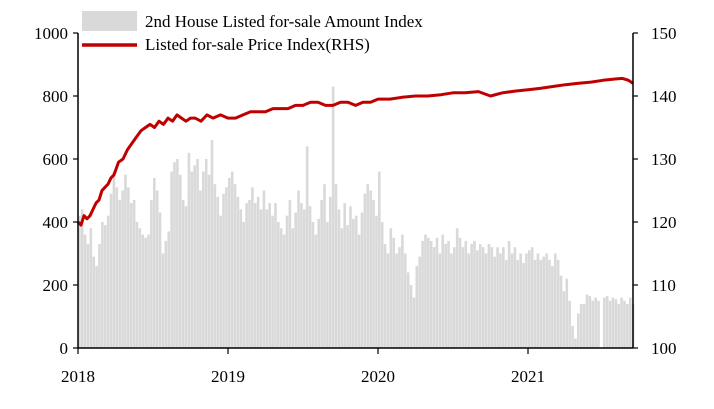 The width and height of the screenshot is (714, 409). What do you see at coordinates (56, 222) in the screenshot?
I see `left-tick-label: 400` at bounding box center [56, 222].